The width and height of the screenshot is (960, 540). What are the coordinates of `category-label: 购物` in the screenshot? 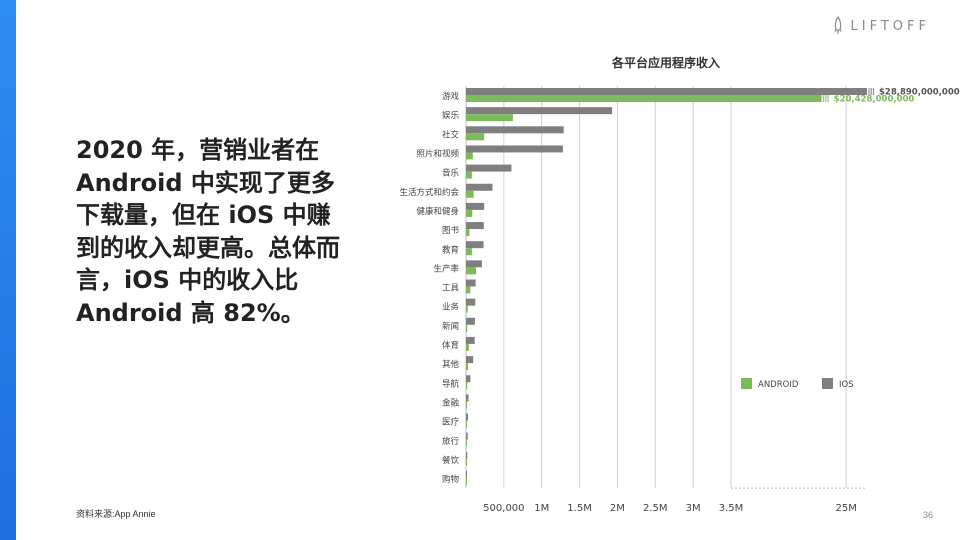 It's located at (451, 479).